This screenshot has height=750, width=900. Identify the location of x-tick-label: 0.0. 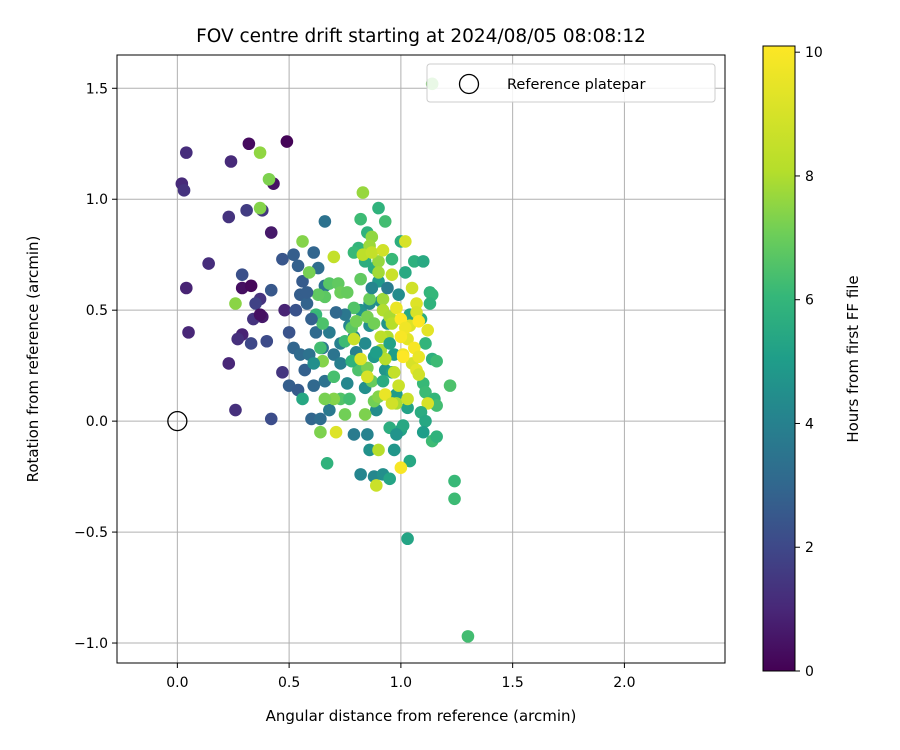
(177, 683).